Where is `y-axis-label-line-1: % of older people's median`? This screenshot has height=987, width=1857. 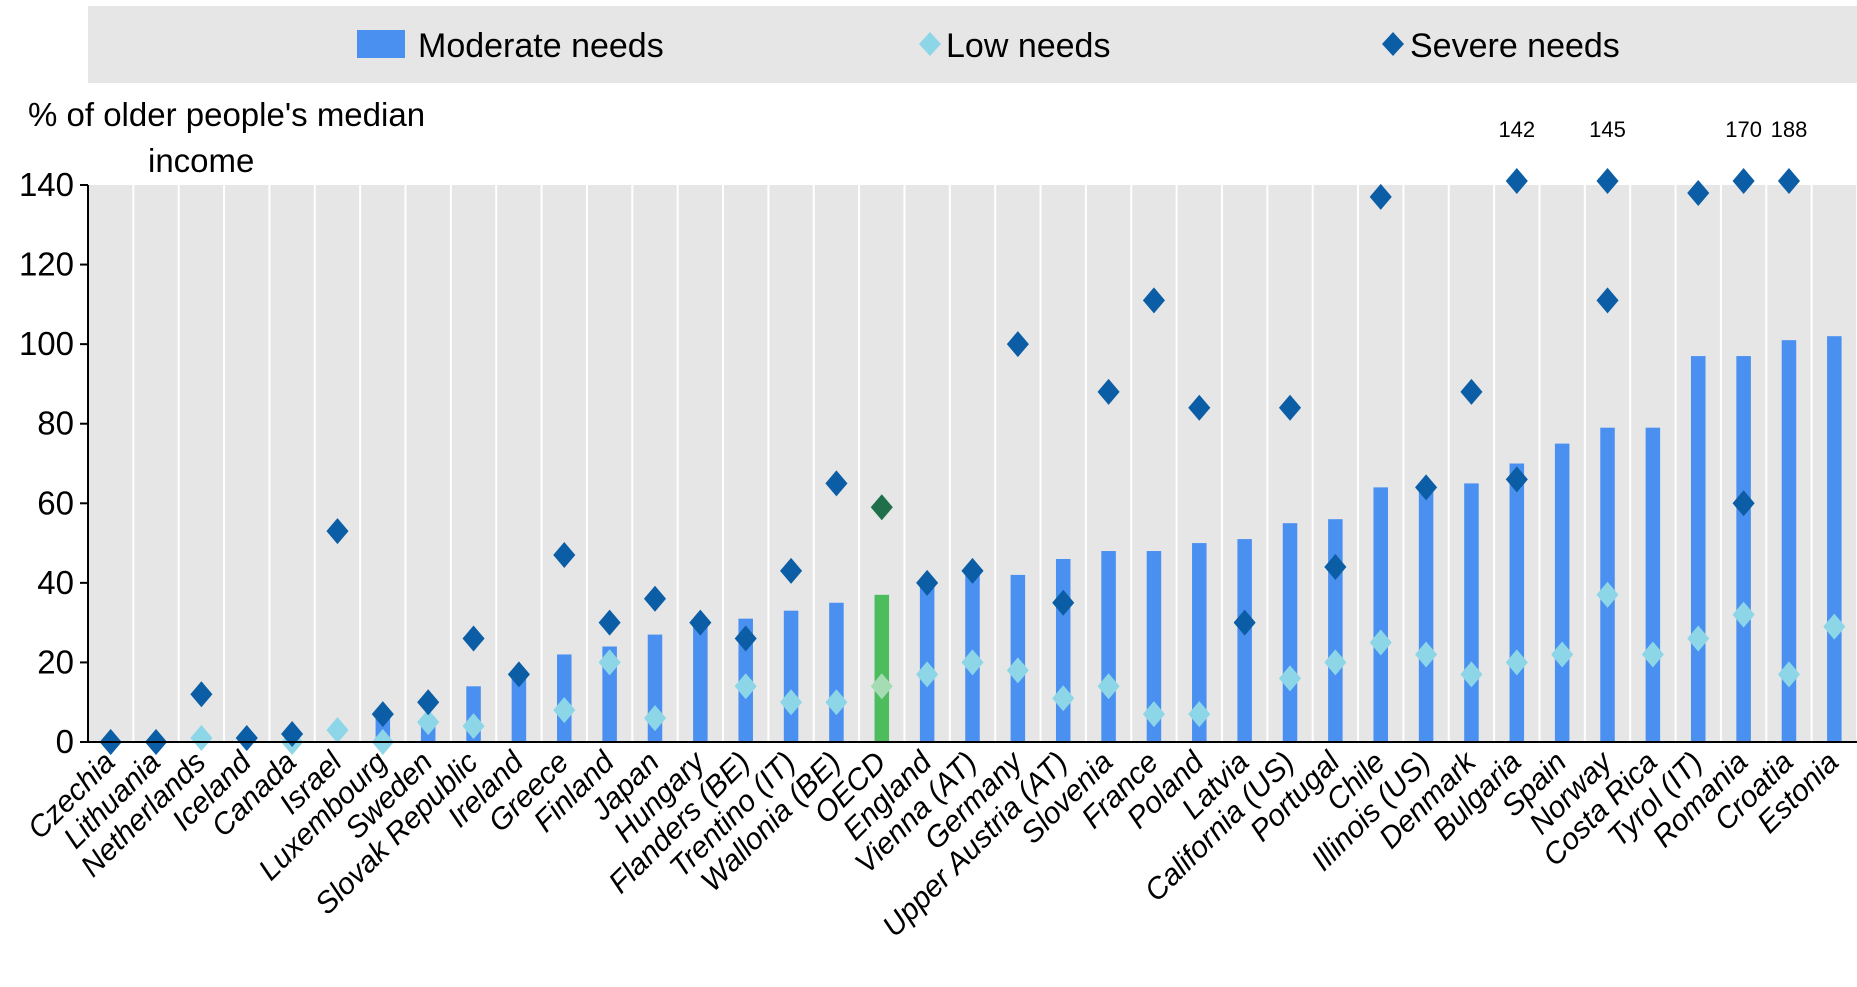
y-axis-label-line-1: % of older people's median is located at coordinates (226, 114).